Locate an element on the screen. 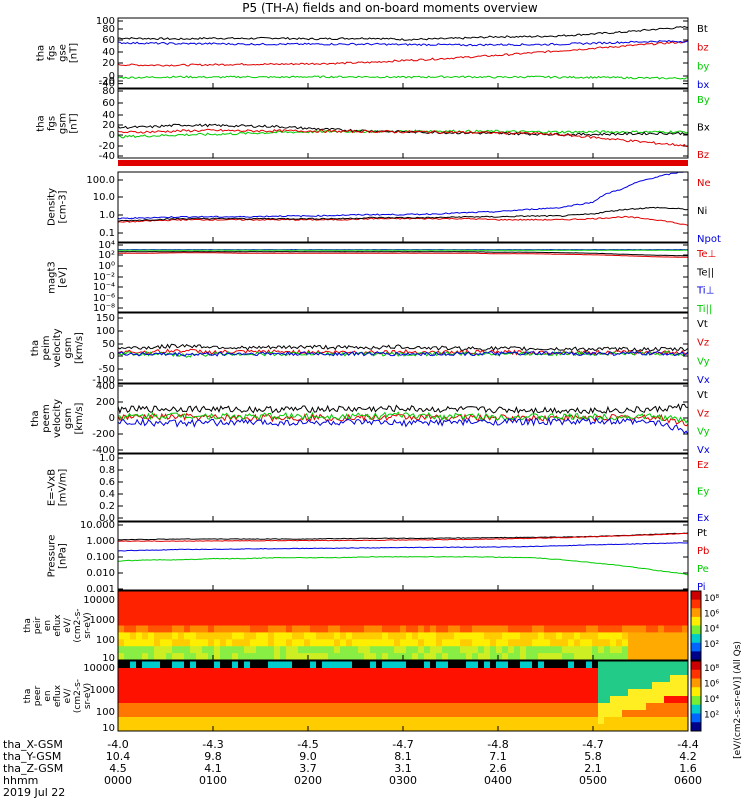  xaxis-value: 0500 is located at coordinates (593, 780).